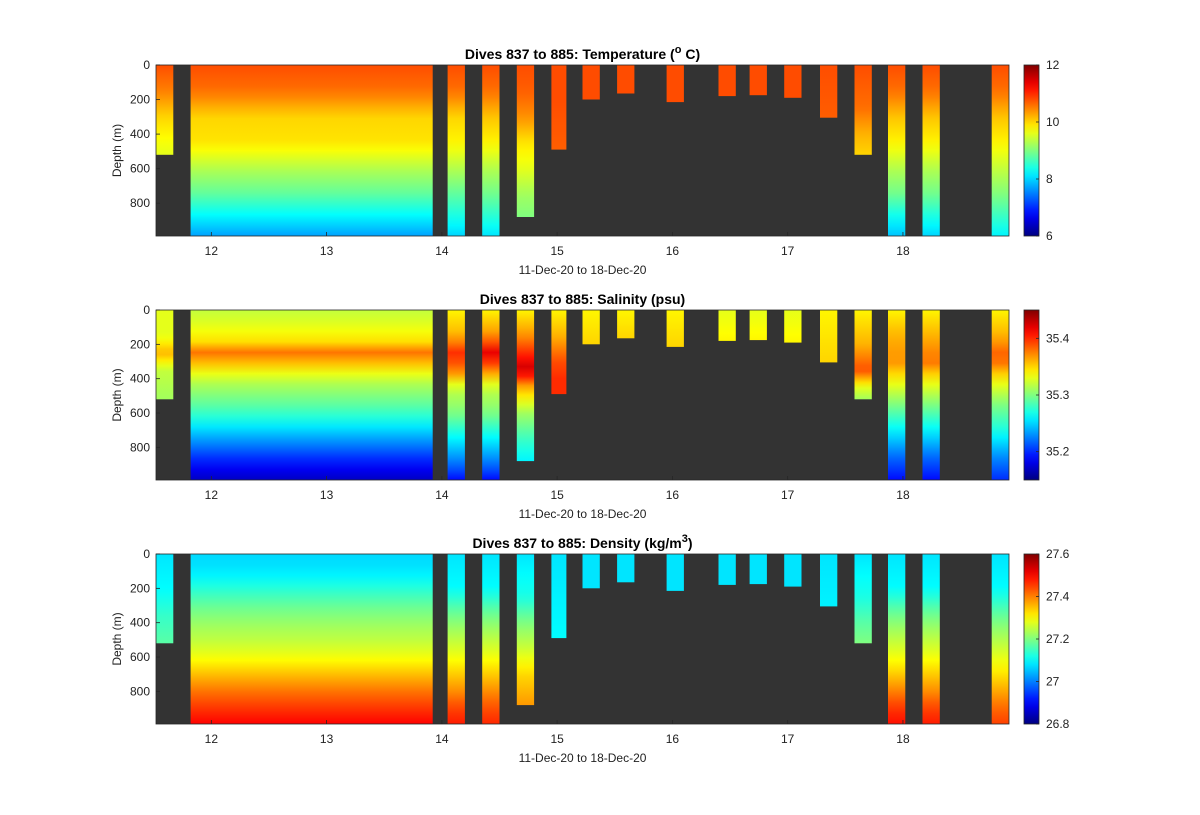 The image size is (1200, 815). Describe the element at coordinates (1058, 338) in the screenshot. I see `colorbar-tick-label: 35.4` at that location.